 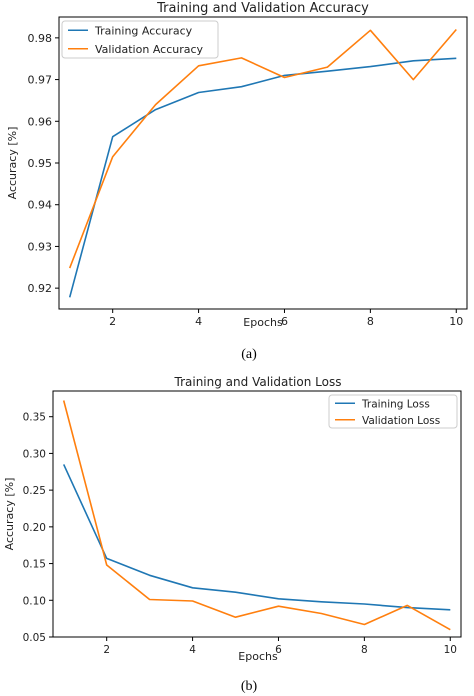 What do you see at coordinates (34, 418) in the screenshot?
I see `y-tick-label: 0.35` at bounding box center [34, 418].